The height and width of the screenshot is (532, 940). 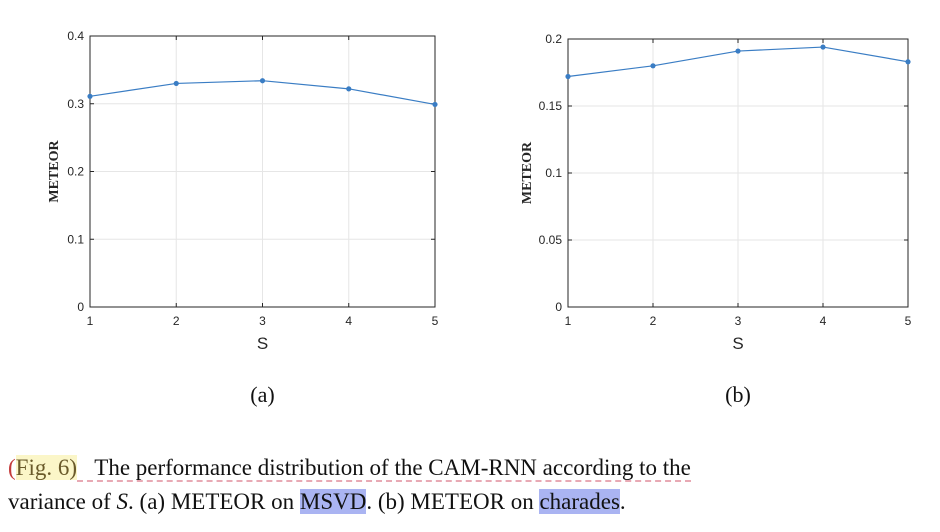 What do you see at coordinates (453, 501) in the screenshot?
I see `caption-text-2c: . (b) METEOR on` at bounding box center [453, 501].